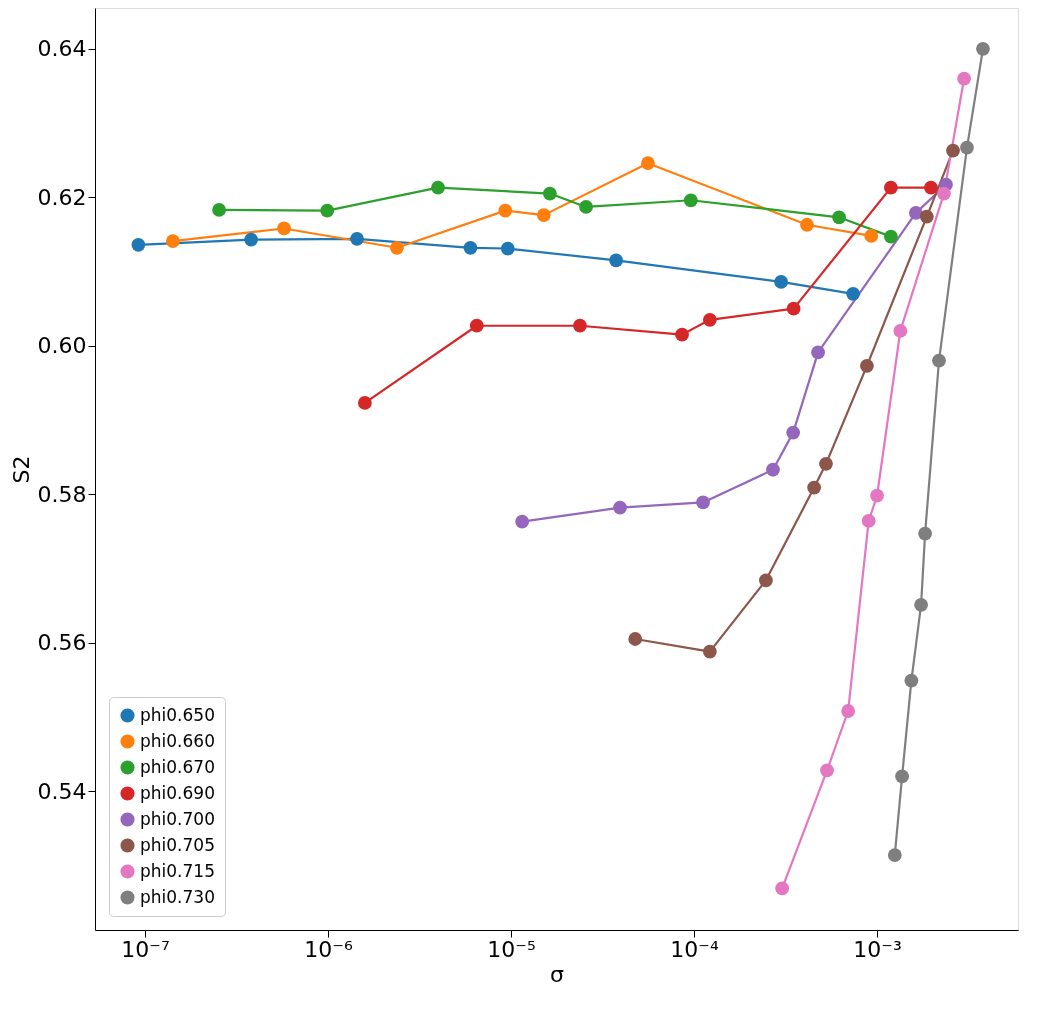 The width and height of the screenshot is (1061, 1016). Describe the element at coordinates (21, 469) in the screenshot. I see `y-axis-title: S2` at that location.